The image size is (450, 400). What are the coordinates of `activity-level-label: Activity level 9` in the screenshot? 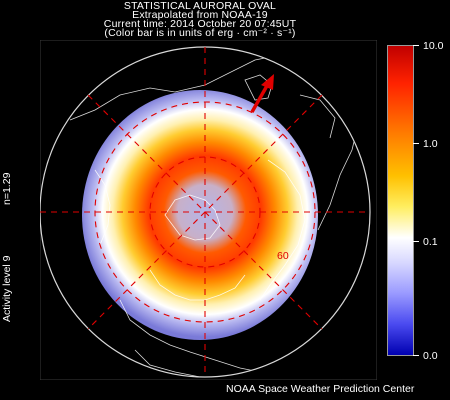 It's located at (7, 288).